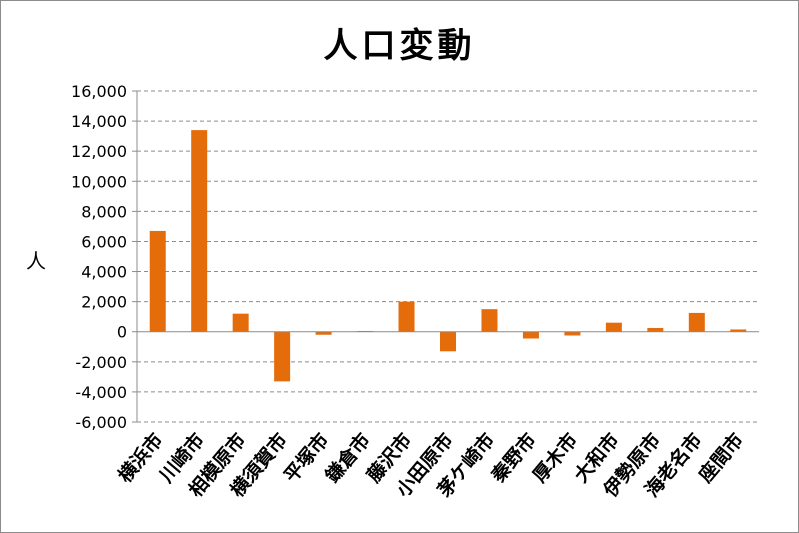 The width and height of the screenshot is (799, 533). Describe the element at coordinates (721, 457) in the screenshot. I see `x-tick-label: 座間市` at that location.